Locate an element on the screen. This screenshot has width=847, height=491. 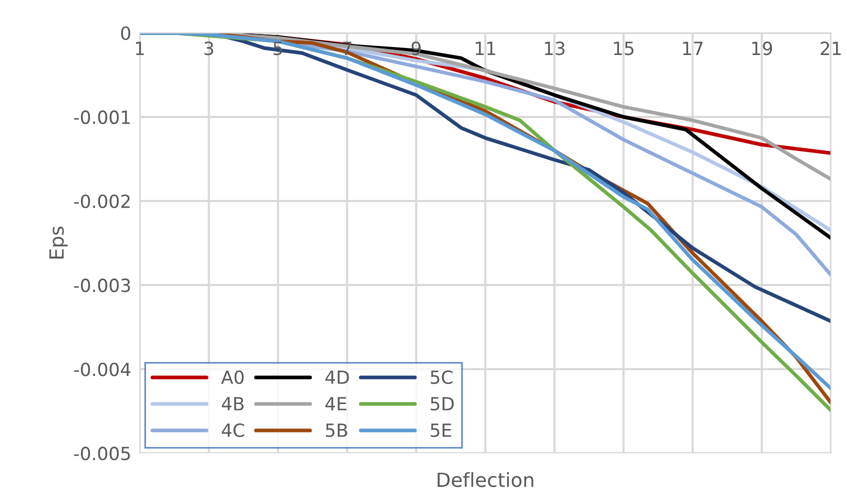
y-axis-title: Eps is located at coordinates (58, 242).